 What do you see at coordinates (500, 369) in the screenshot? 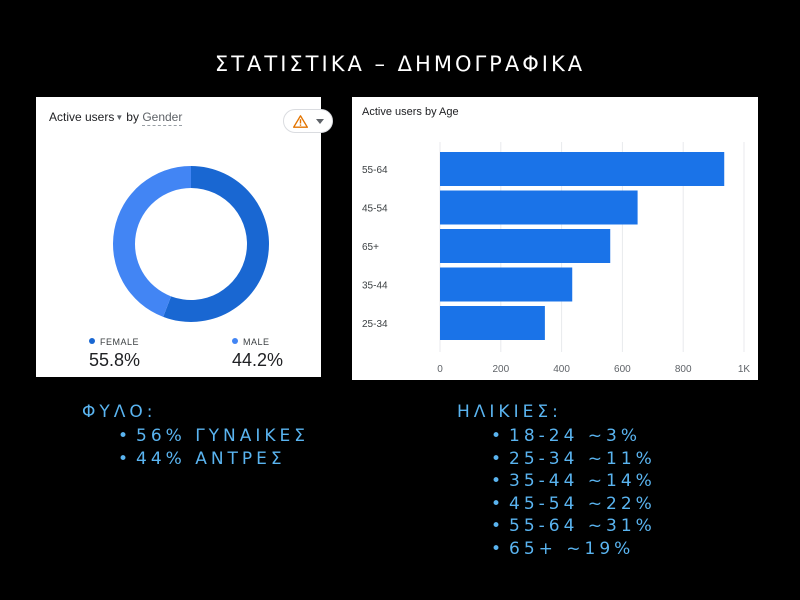
I see `x-tick-label: 200` at bounding box center [500, 369].